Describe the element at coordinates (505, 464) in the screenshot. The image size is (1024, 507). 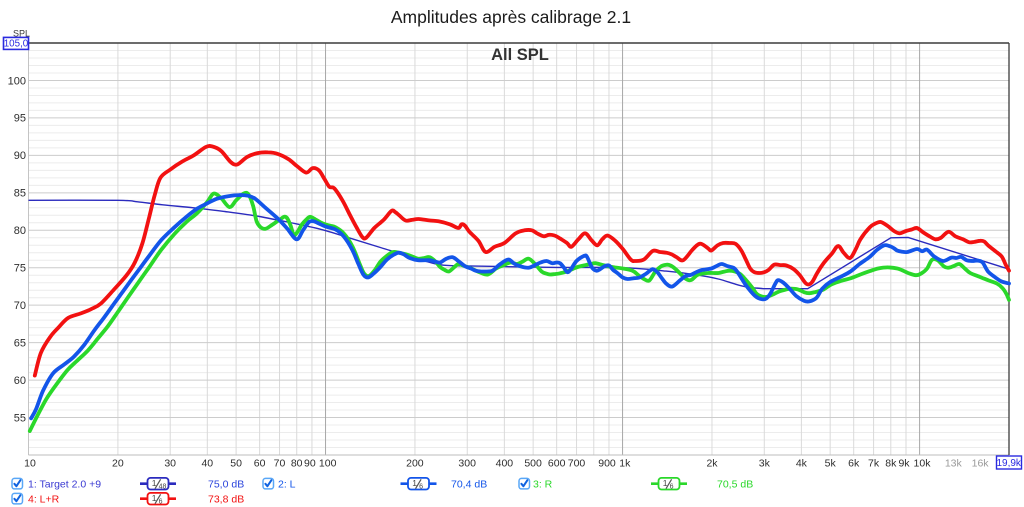
I see `svg-text: 400` at that location.